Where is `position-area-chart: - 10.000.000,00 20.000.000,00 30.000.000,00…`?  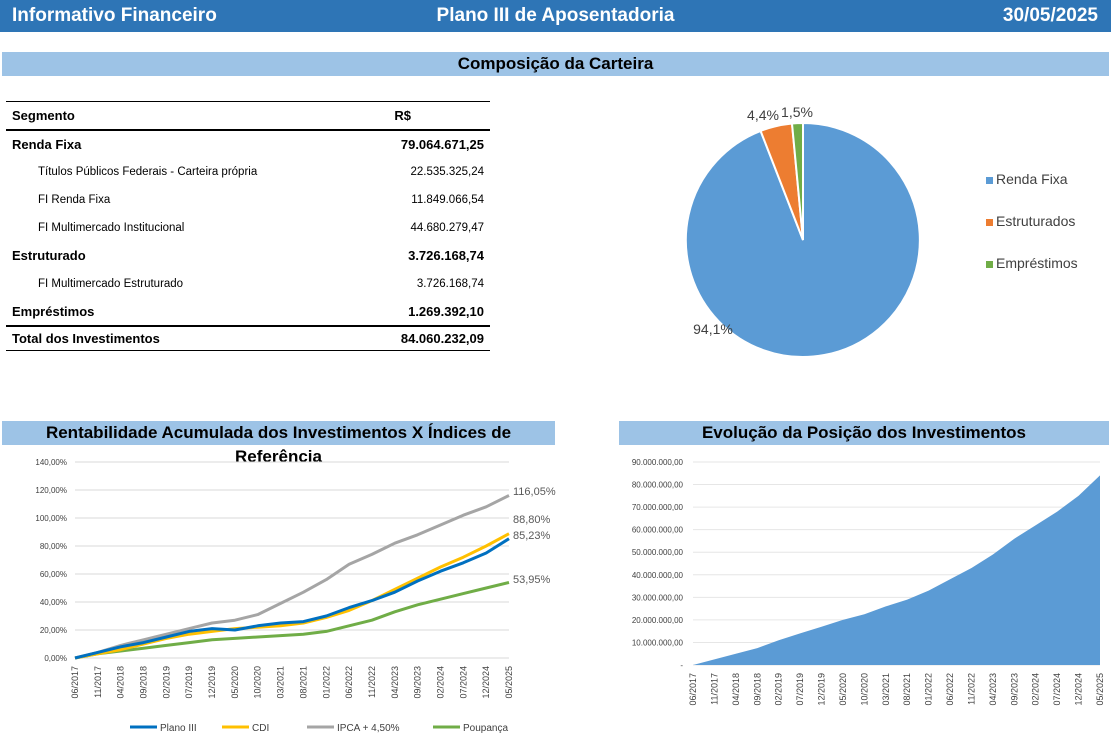 position-area-chart: - 10.000.000,00 20.000.000,00 30.000.000,00… is located at coordinates (868, 582).